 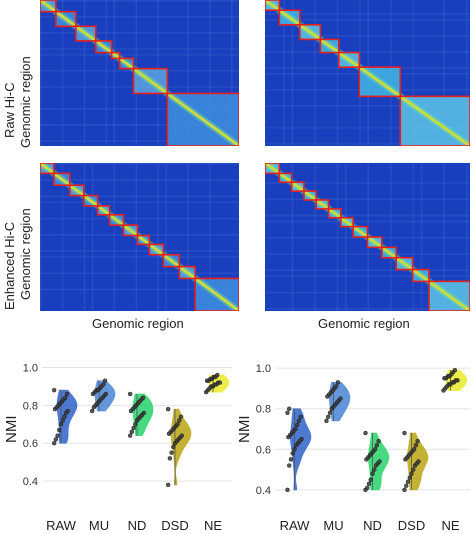 I want to click on heatmap-raw-right, so click(x=367, y=73).